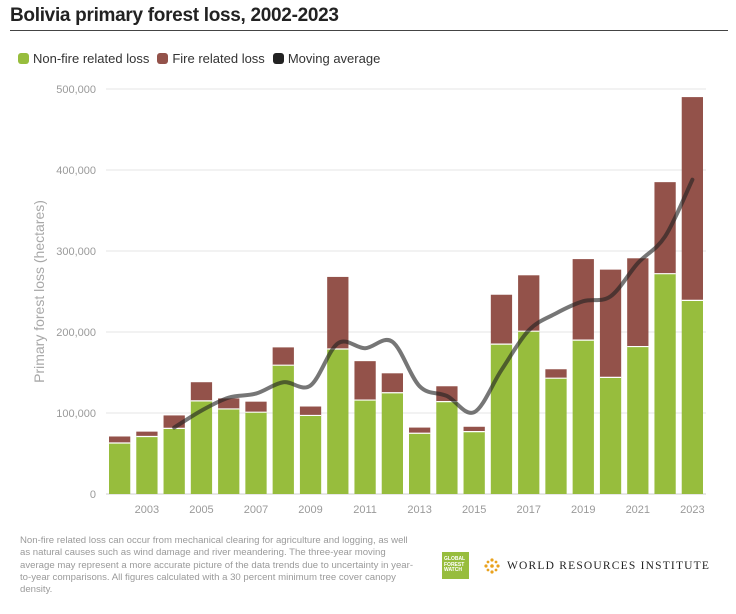 This screenshot has width=736, height=614. I want to click on y-tick-label: 100,000, so click(76, 414).